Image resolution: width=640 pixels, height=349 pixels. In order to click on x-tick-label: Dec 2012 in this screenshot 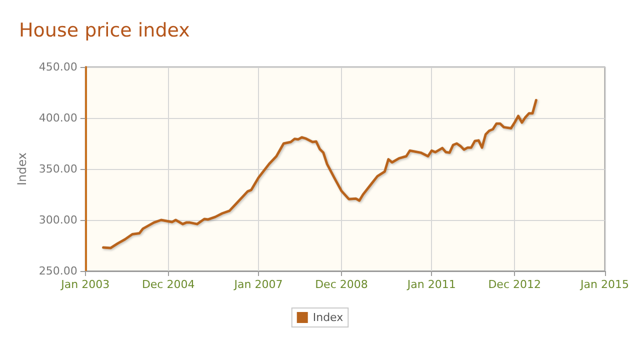, I will do `click(514, 284)`.